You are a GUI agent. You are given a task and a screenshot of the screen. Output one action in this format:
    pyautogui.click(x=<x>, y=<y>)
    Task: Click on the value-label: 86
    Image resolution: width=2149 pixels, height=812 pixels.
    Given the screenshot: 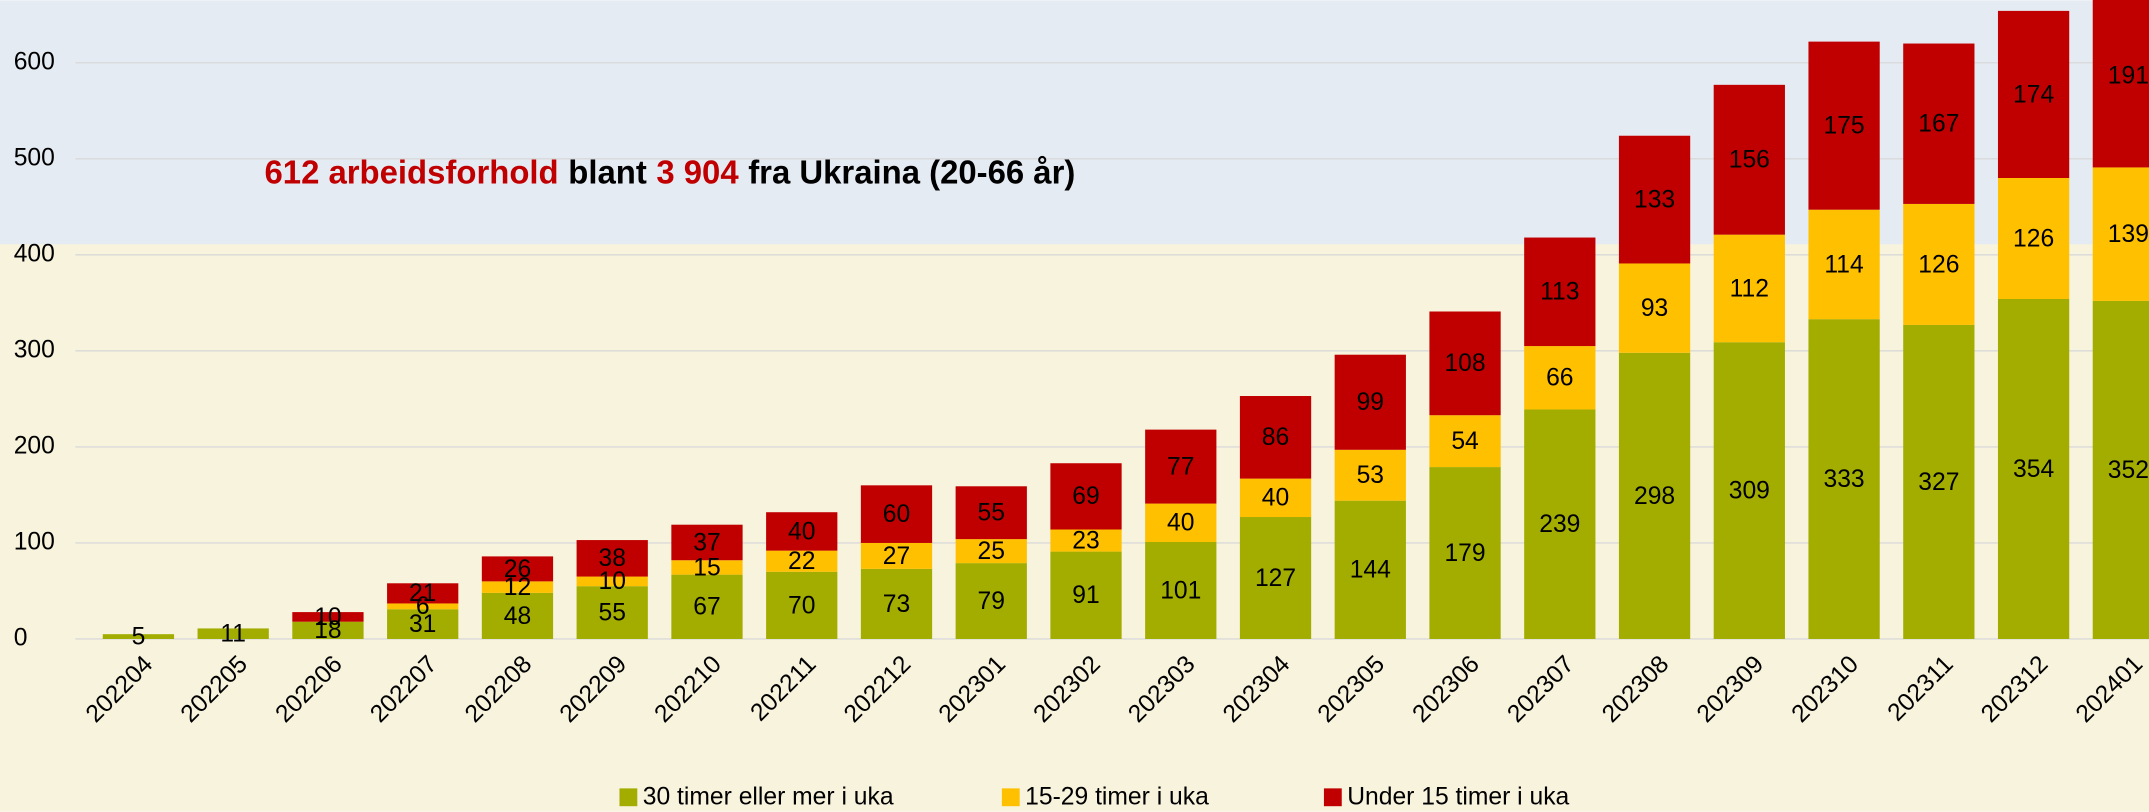 What is the action you would take?
    pyautogui.click(x=1275, y=437)
    